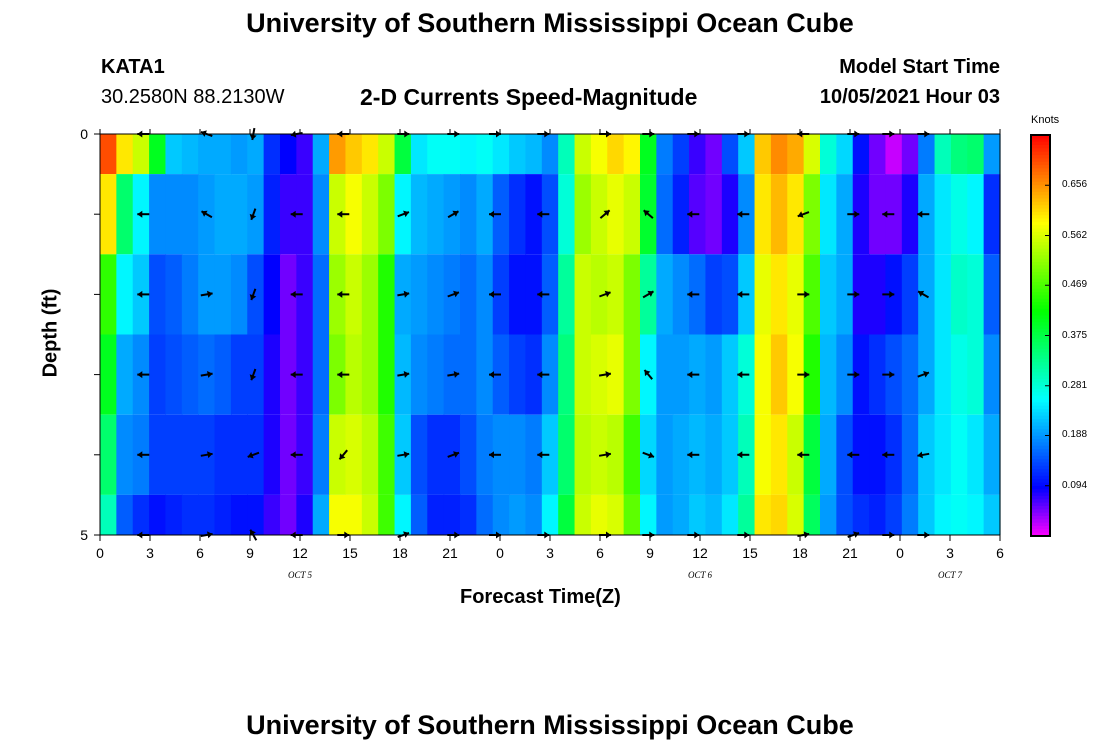 The image size is (1100, 750). Describe the element at coordinates (133, 67) in the screenshot. I see `station-id: KATA1` at that location.